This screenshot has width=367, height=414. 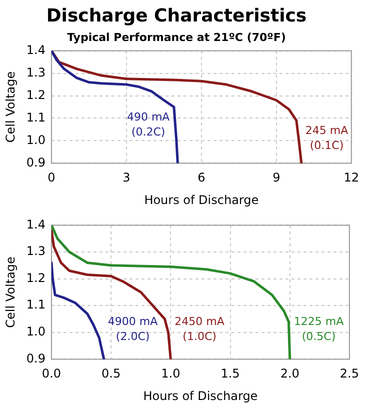 I want to click on x-tick-label: 1.5, so click(x=230, y=373).